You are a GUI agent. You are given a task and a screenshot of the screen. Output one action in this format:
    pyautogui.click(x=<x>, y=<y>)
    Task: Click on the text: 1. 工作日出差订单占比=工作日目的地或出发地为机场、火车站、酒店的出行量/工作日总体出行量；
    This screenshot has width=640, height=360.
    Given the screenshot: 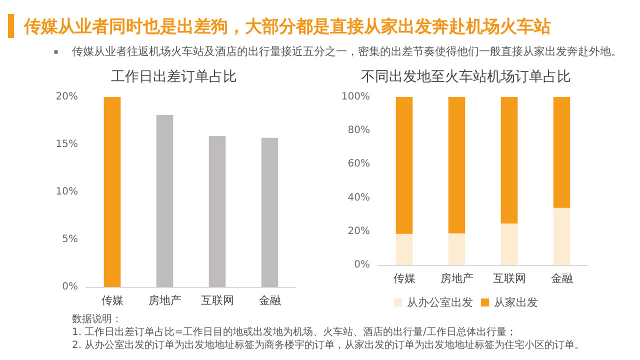 What is the action you would take?
    pyautogui.click(x=294, y=332)
    